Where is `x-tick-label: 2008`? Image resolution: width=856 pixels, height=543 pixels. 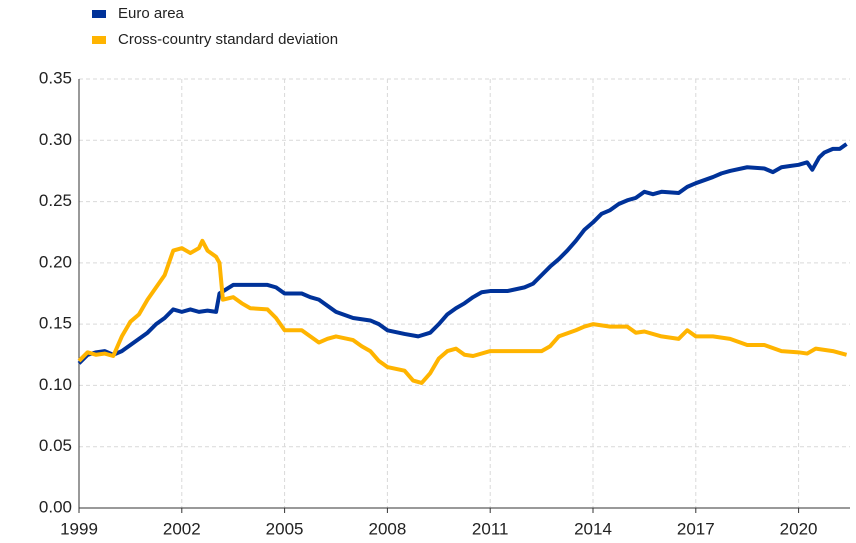
x-tick-label: 2008 is located at coordinates (387, 528).